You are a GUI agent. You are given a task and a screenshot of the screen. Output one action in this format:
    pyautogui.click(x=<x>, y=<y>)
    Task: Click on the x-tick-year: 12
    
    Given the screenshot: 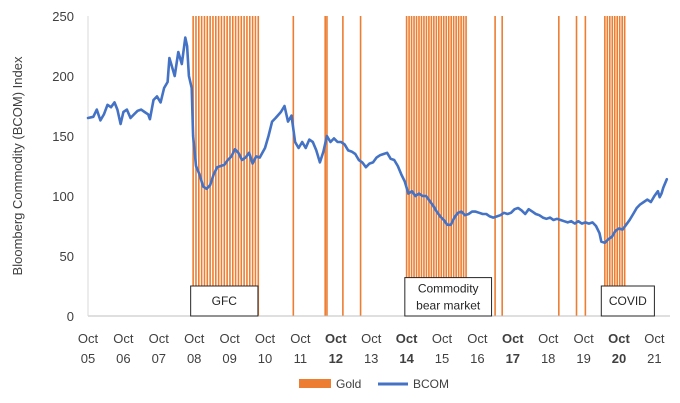 What is the action you would take?
    pyautogui.click(x=336, y=358)
    